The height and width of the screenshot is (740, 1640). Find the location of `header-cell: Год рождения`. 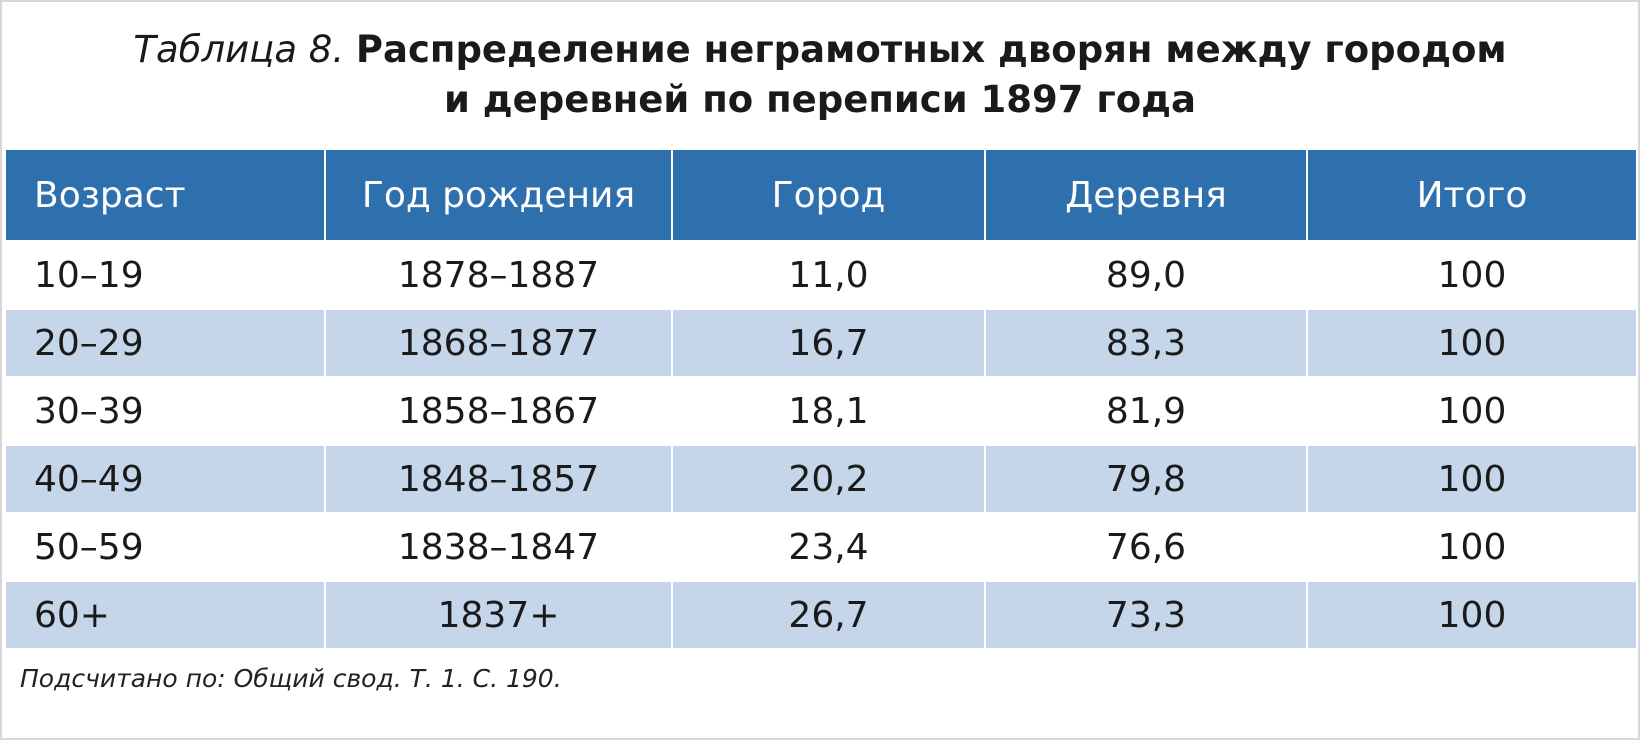

header-cell: Год рождения is located at coordinates (498, 195).